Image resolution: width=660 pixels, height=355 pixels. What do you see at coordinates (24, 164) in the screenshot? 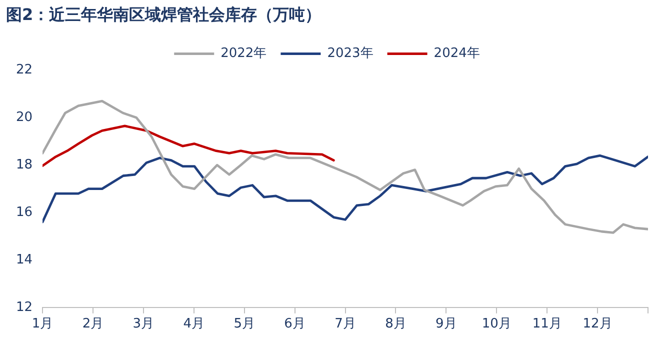
I see `y-tick-label: 18` at bounding box center [24, 164].